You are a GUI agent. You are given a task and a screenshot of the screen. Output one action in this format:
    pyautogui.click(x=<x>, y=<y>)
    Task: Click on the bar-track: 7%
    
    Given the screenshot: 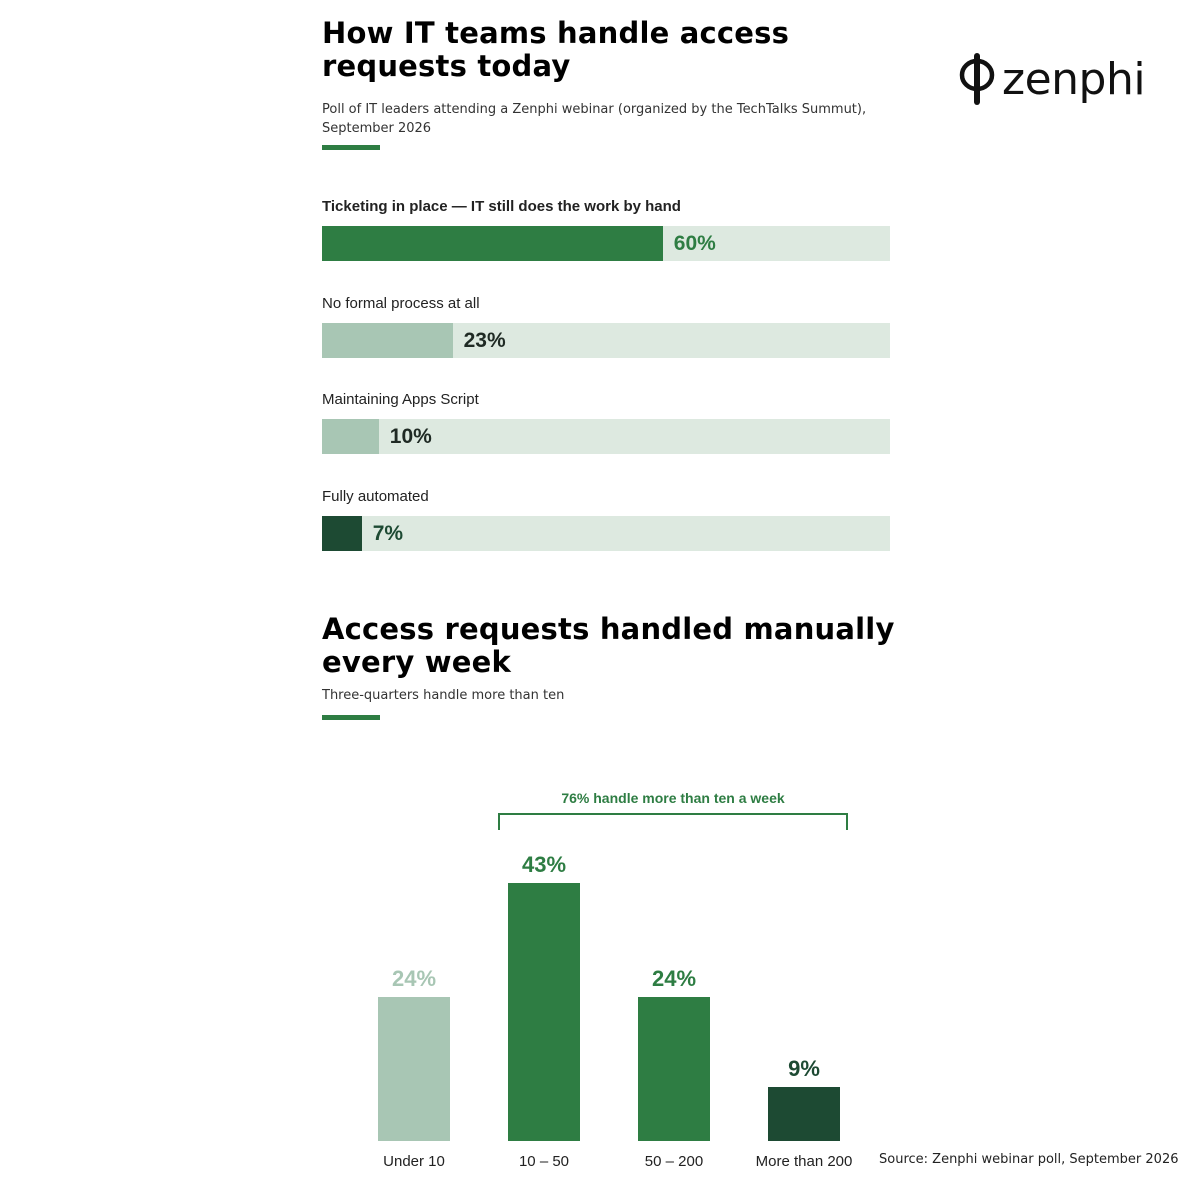 What is the action you would take?
    pyautogui.click(x=606, y=533)
    